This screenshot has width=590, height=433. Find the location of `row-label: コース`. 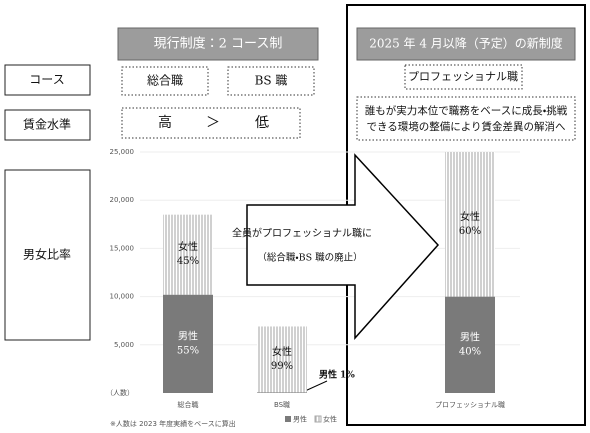

row-label: コース is located at coordinates (46, 80).